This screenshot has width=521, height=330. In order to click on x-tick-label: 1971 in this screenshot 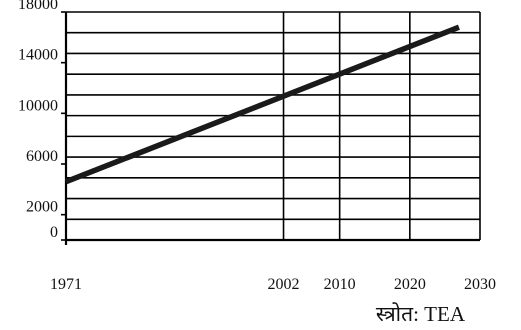, I will do `click(66, 284)`.